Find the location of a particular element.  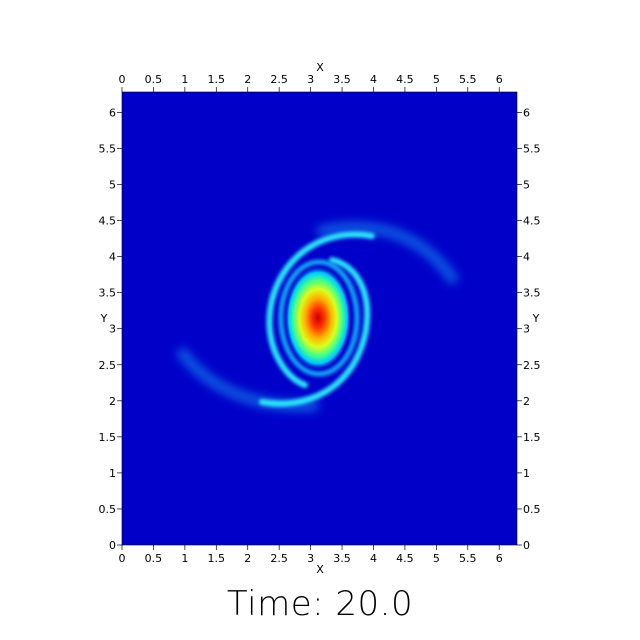

y-tick-label-right: 6 is located at coordinates (526, 112).